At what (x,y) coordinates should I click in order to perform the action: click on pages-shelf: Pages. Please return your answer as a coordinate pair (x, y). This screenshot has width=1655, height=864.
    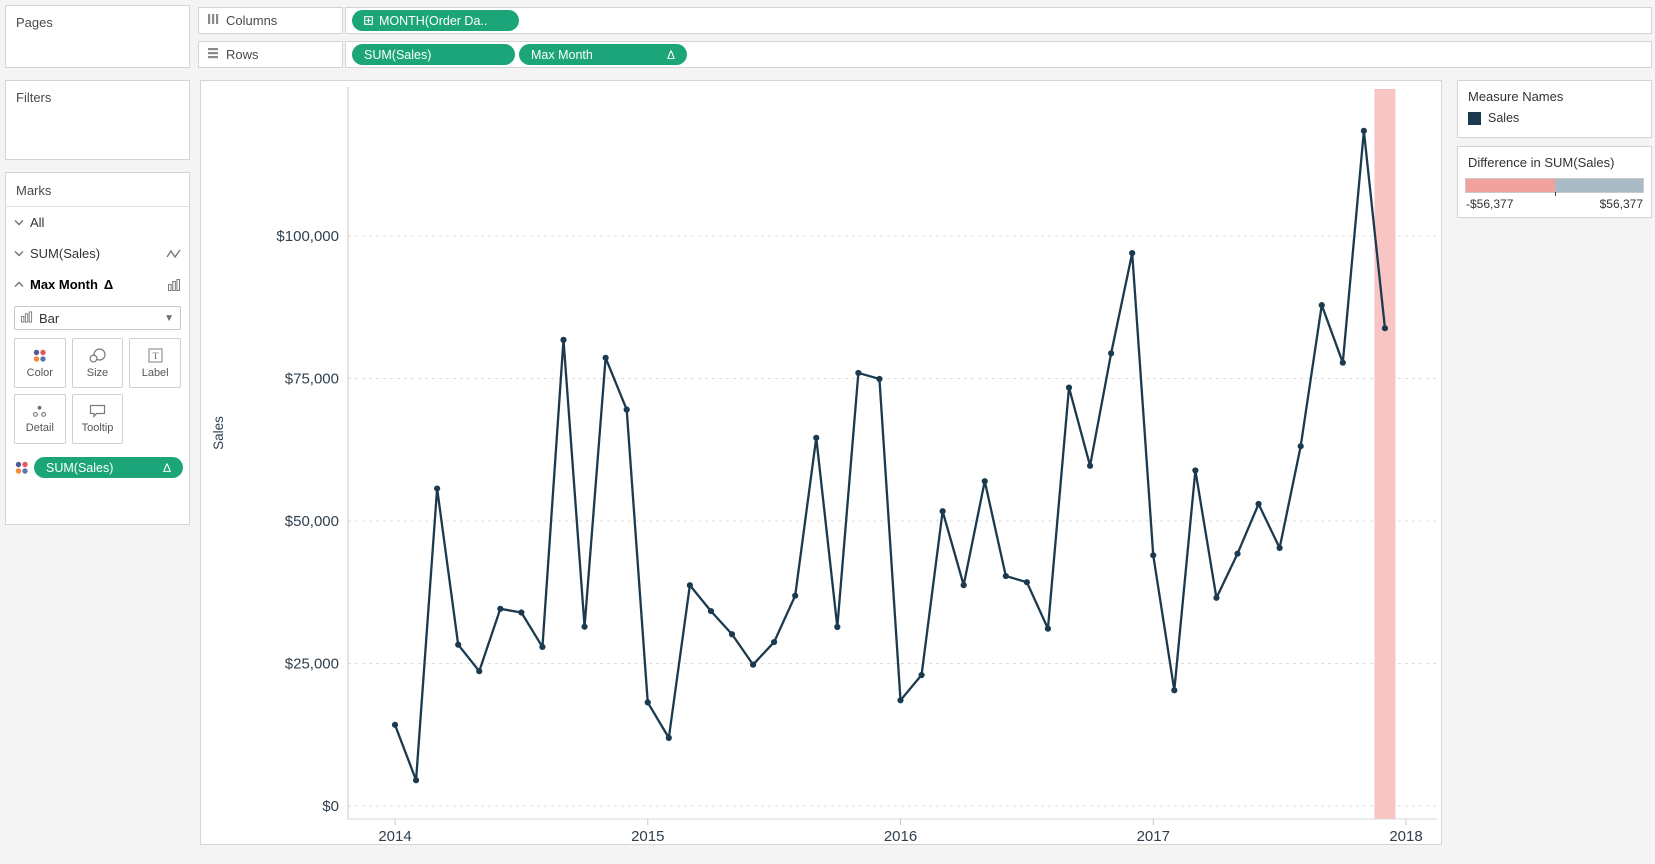
    Looking at the image, I should click on (97, 36).